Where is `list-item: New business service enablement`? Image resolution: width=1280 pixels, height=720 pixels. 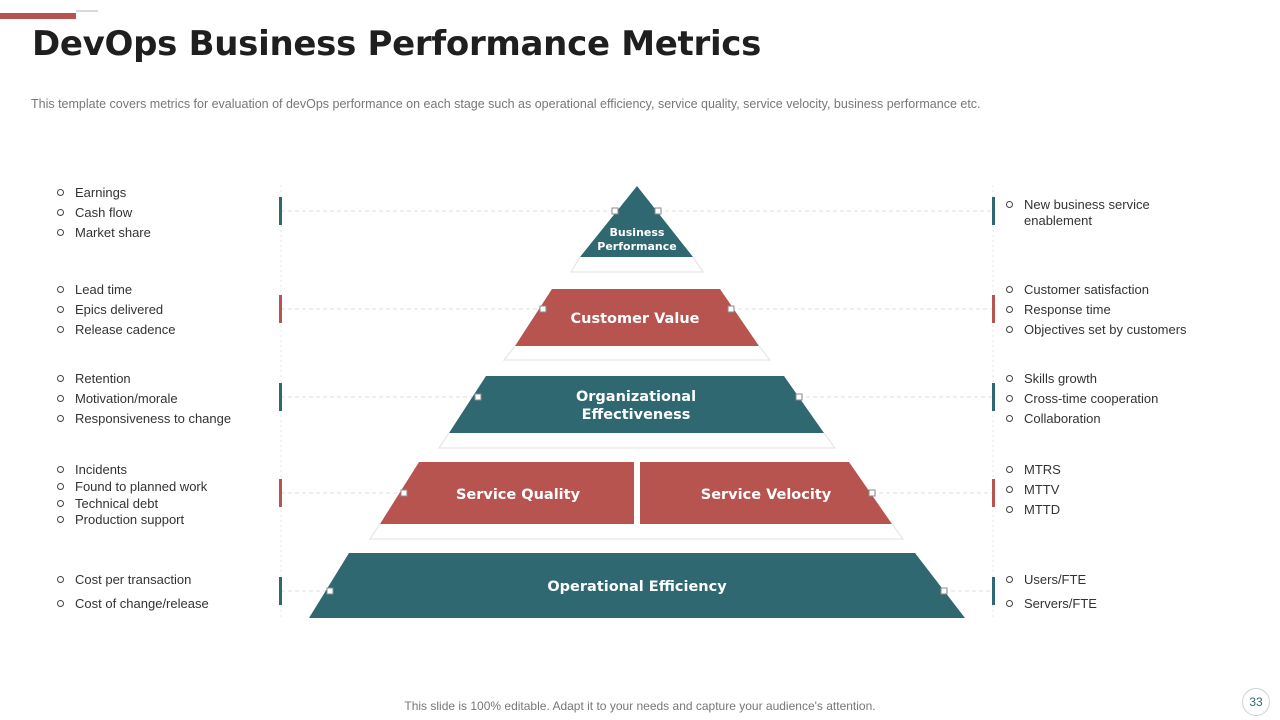 list-item: New business service enablement is located at coordinates (1079, 213).